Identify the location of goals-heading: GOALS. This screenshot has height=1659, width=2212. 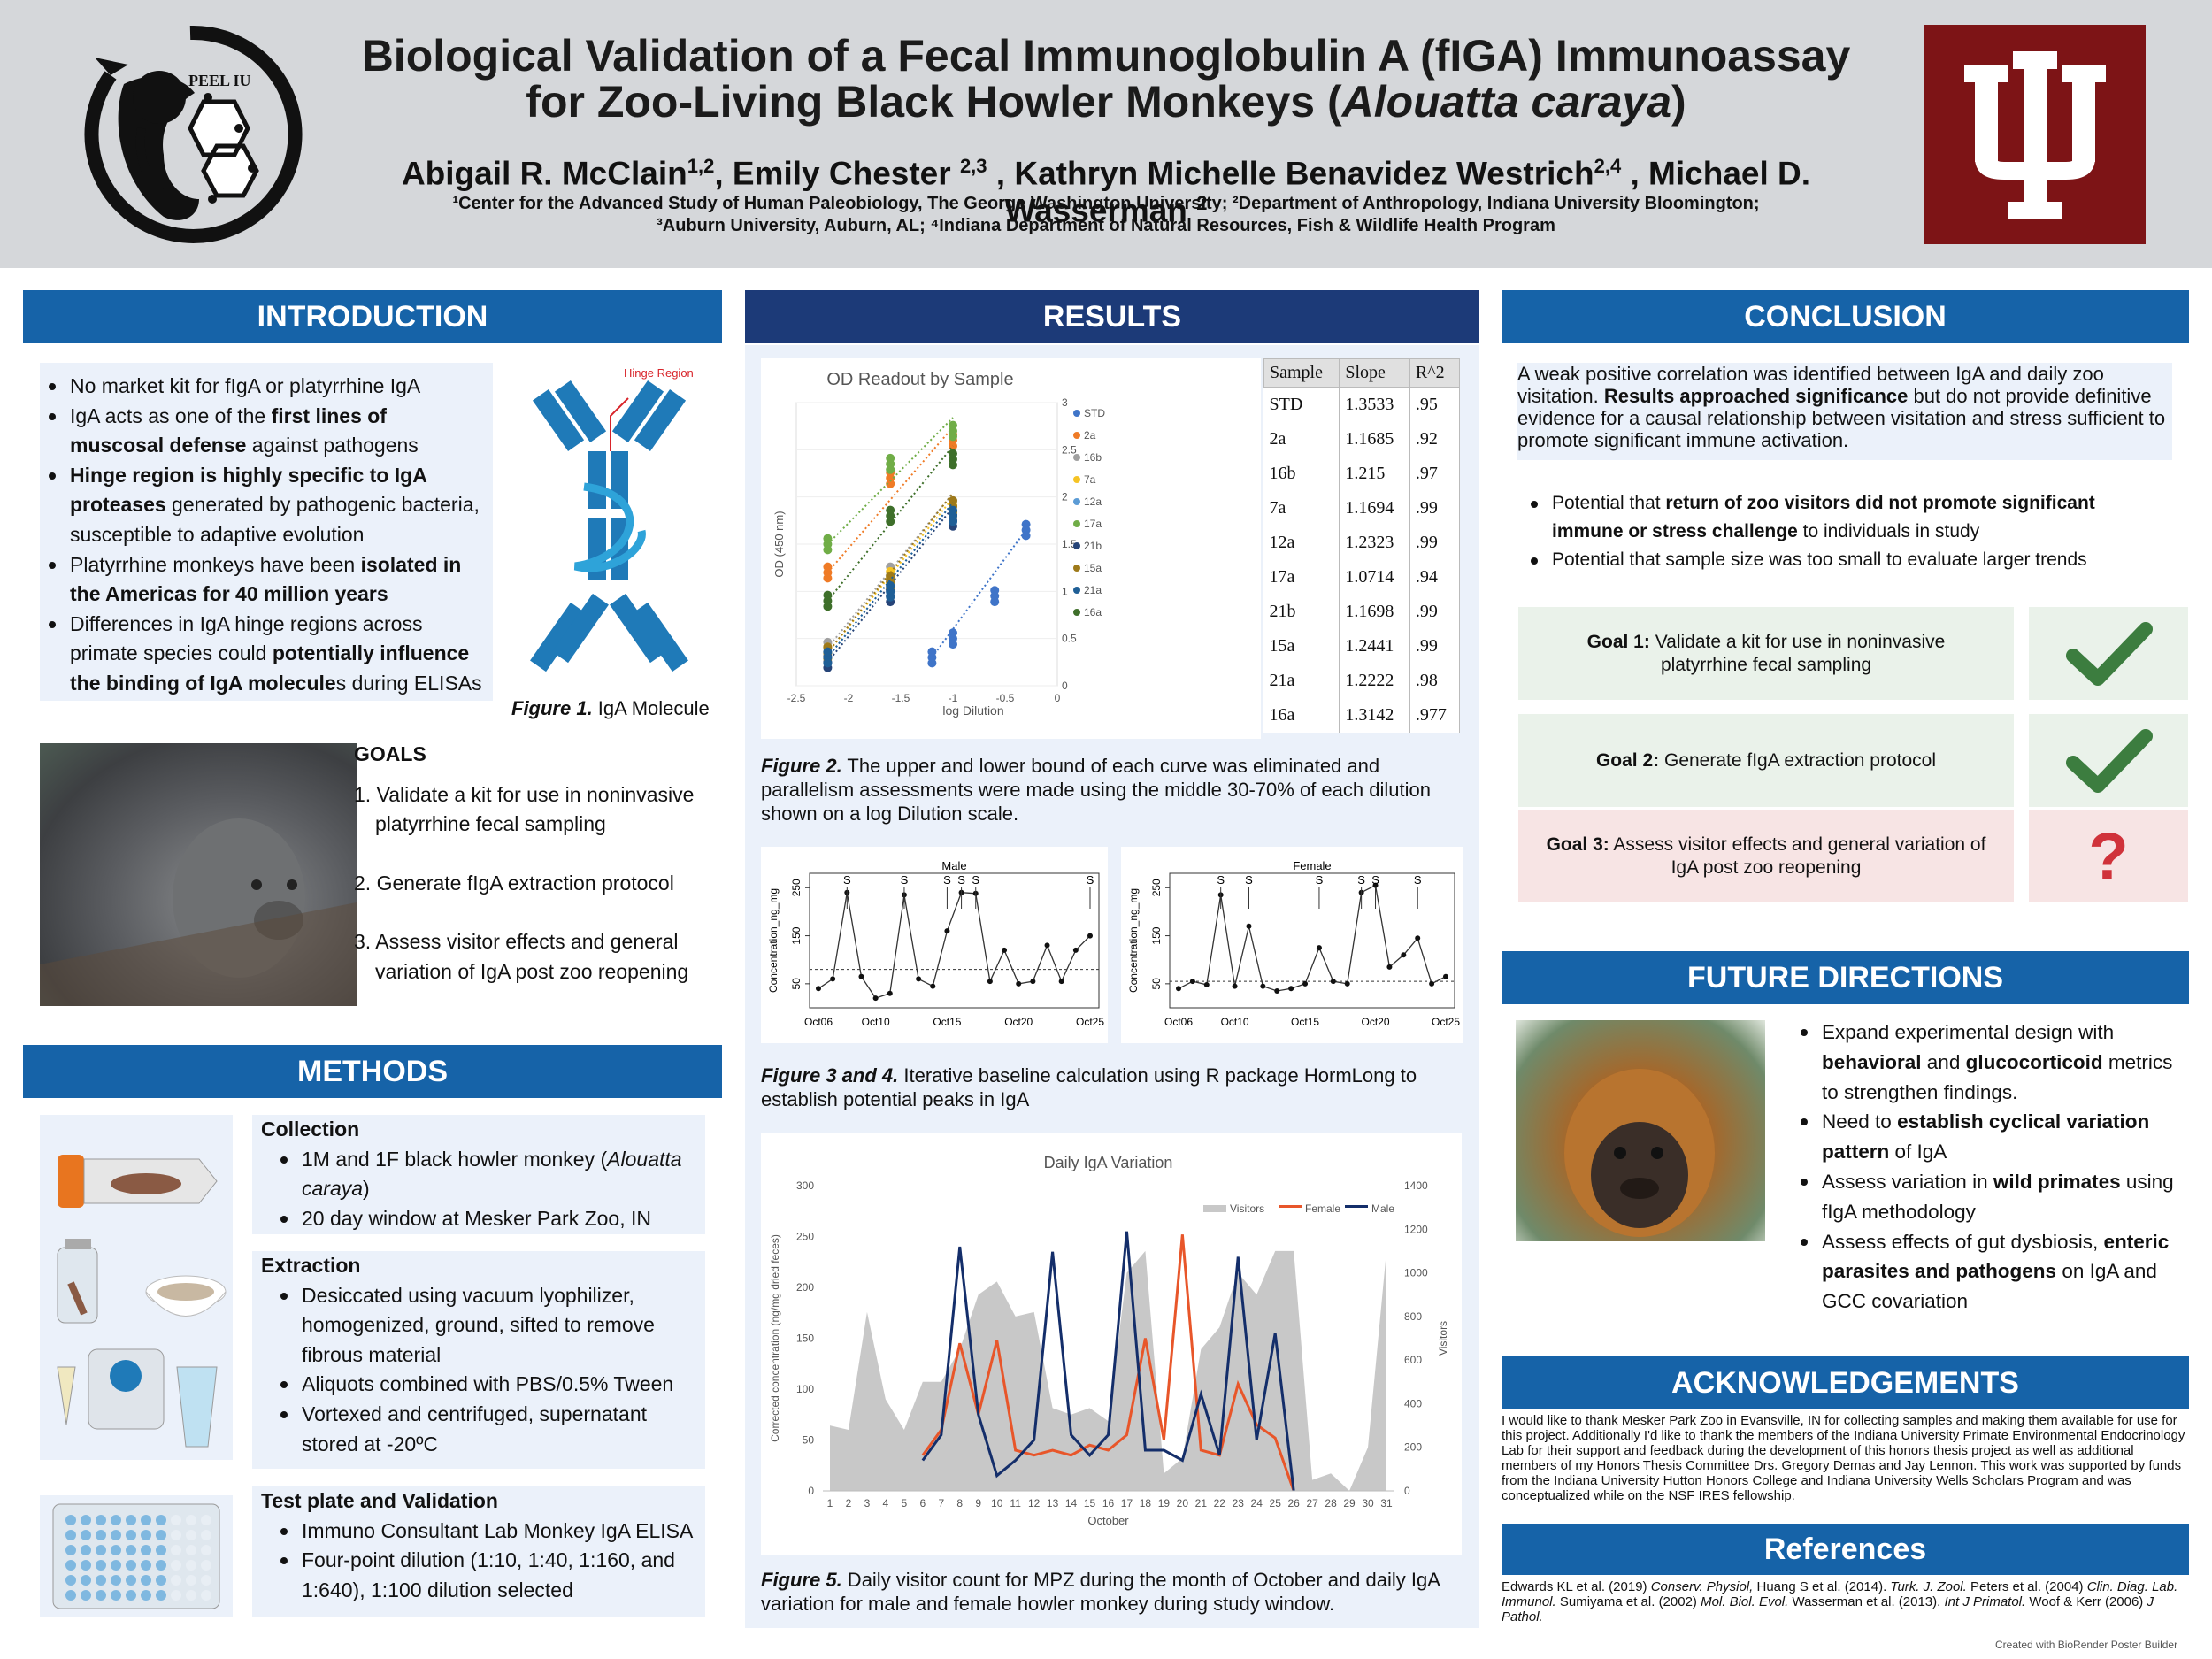
(390, 754).